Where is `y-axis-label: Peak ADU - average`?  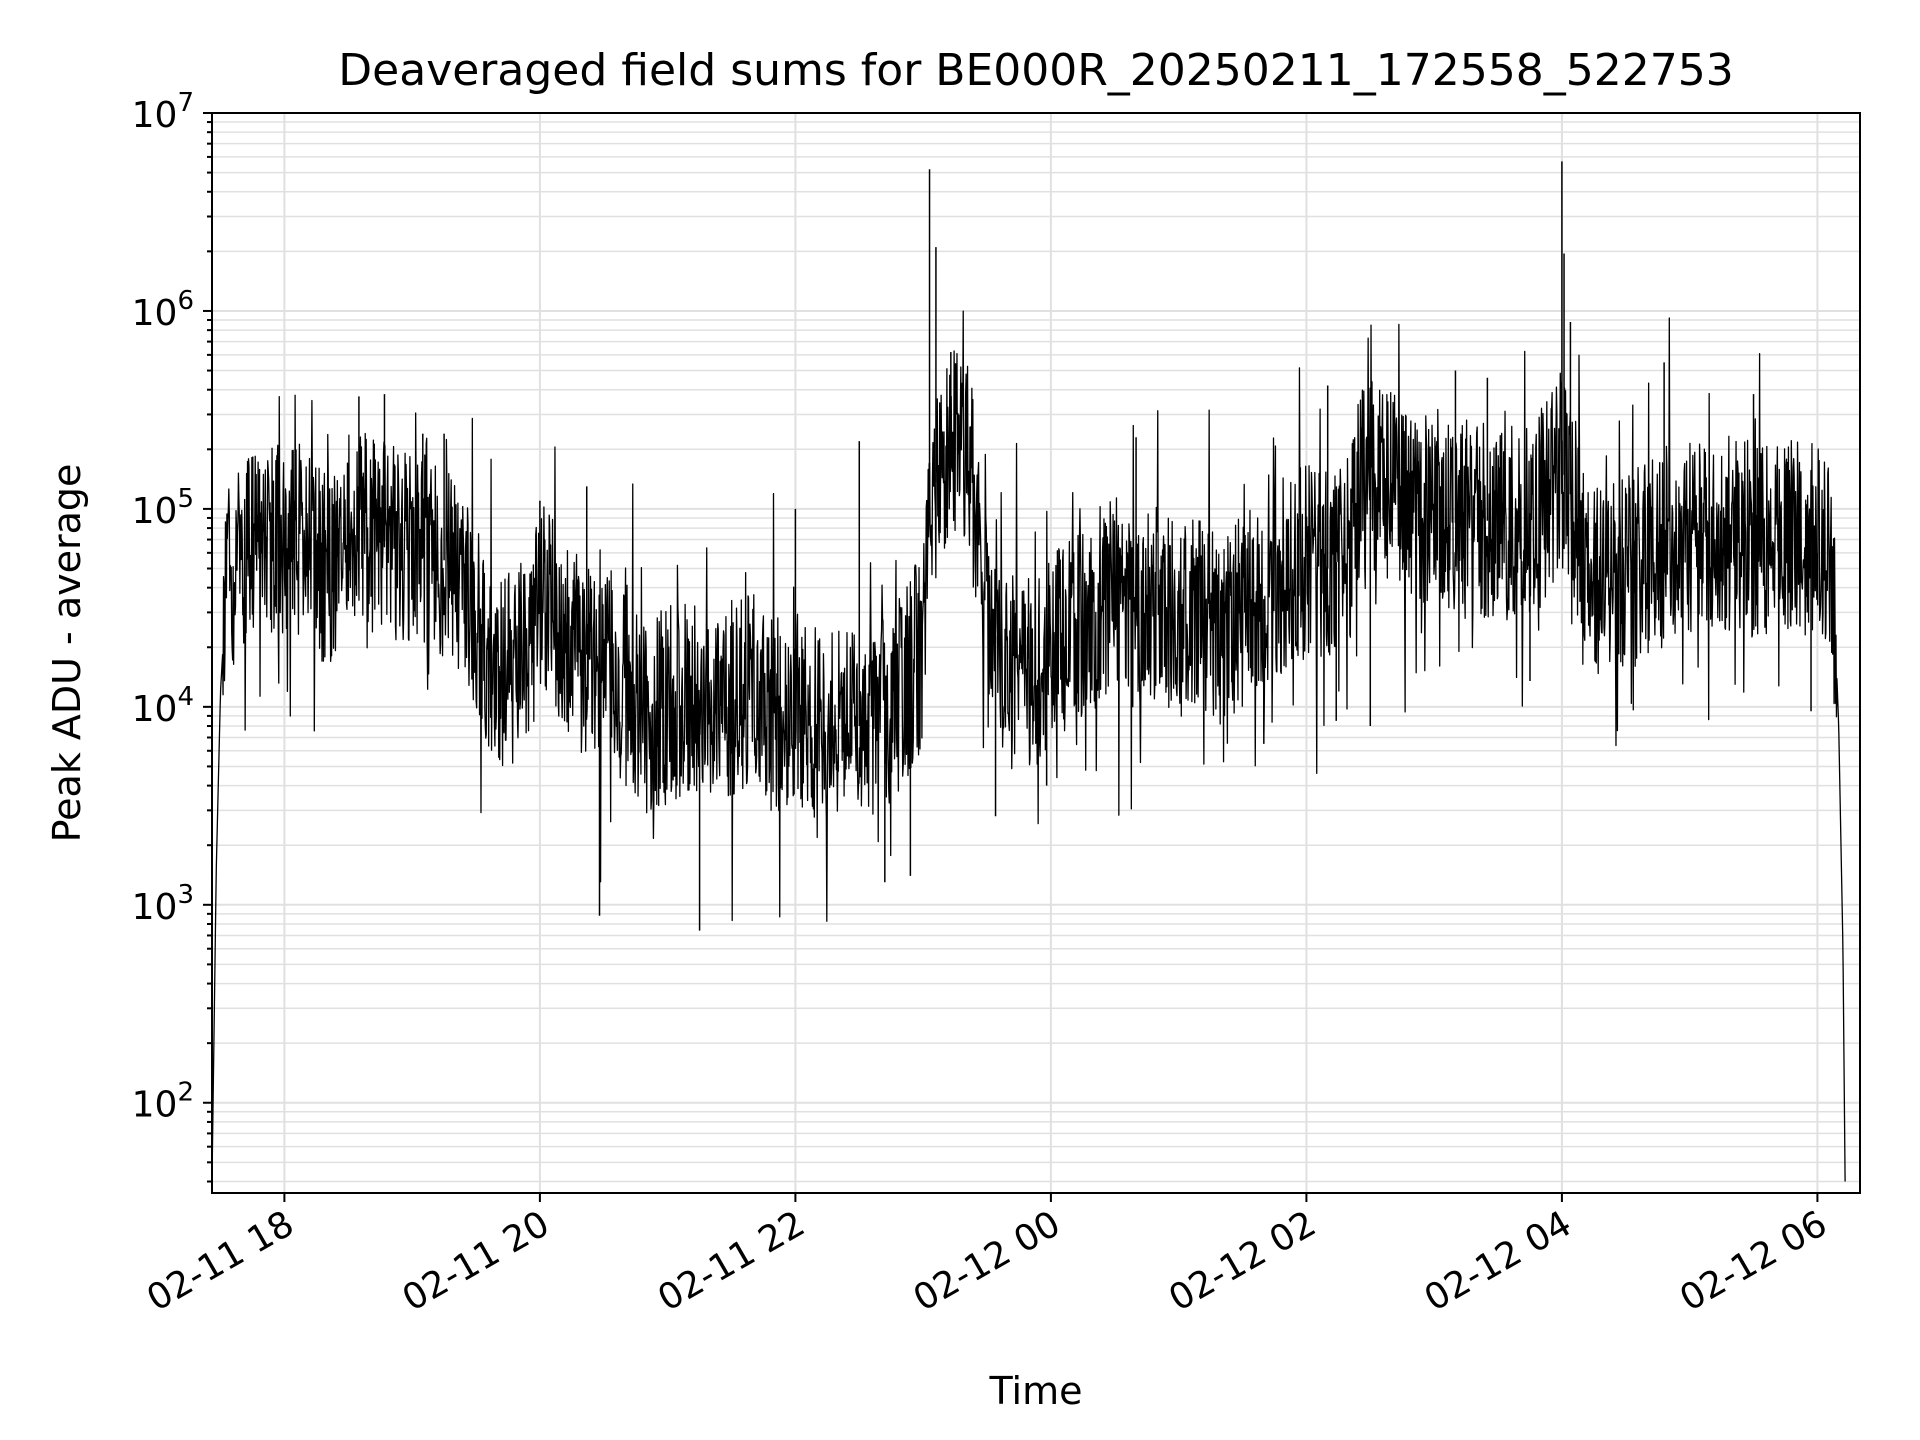 y-axis-label: Peak ADU - average is located at coordinates (67, 653).